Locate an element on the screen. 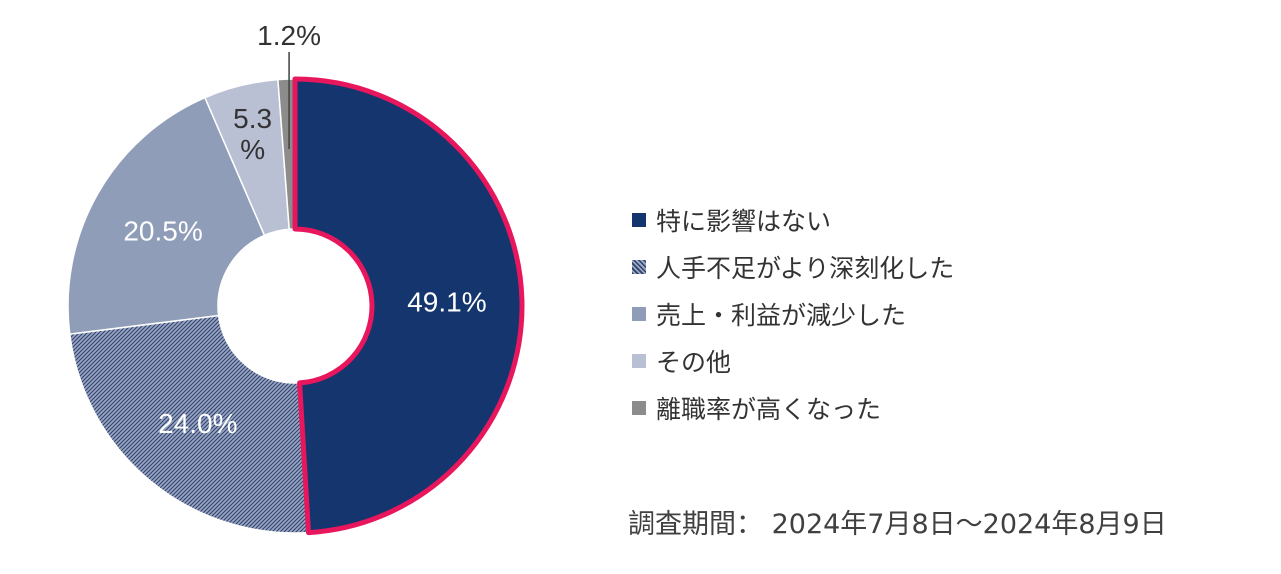 The width and height of the screenshot is (1281, 574). legend-item: 離職率が高くなった is located at coordinates (842, 407).